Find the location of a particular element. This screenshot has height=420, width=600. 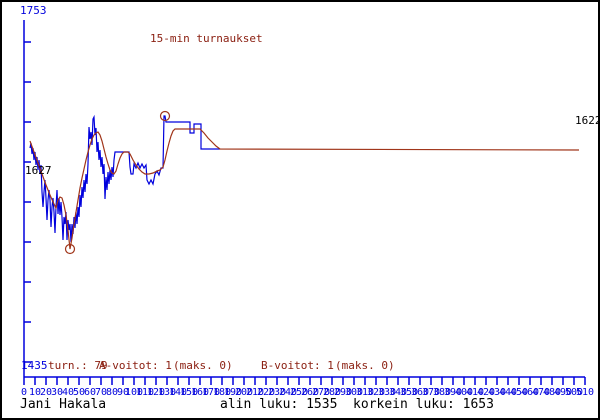

x-axis-tick-label: 450 is located at coordinates (519, 392).